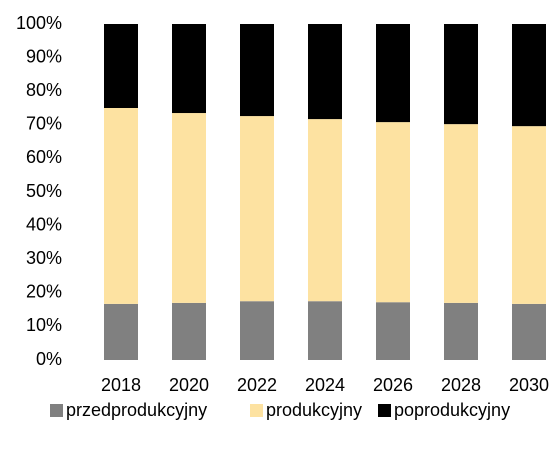 Image resolution: width=549 pixels, height=454 pixels. Describe the element at coordinates (44, 56) in the screenshot. I see `y-tick-label: 90%` at that location.